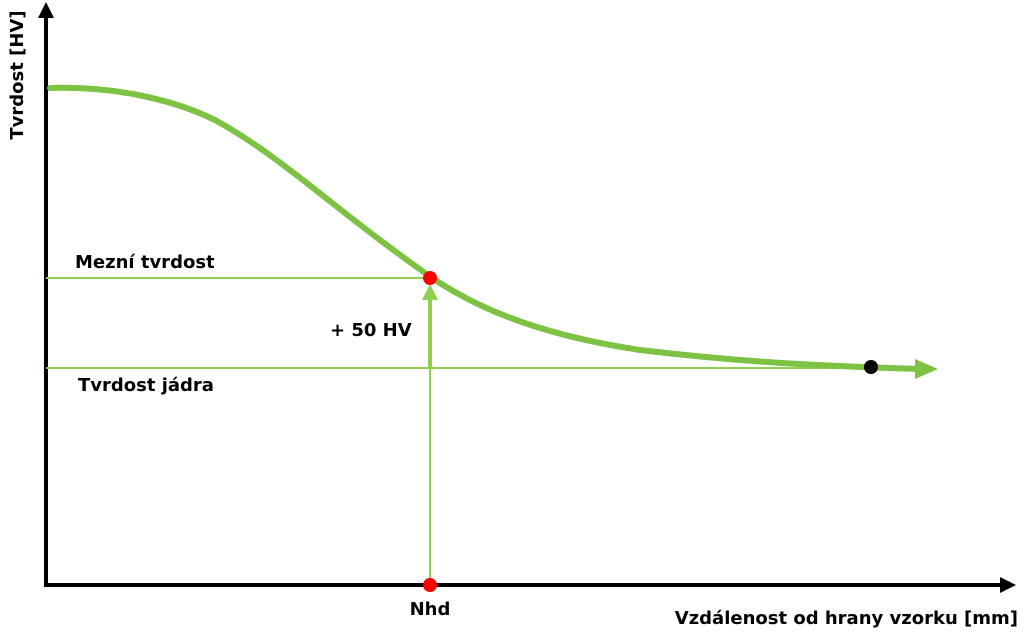 The width and height of the screenshot is (1024, 642). I want to click on x-axis-arrow, so click(1008, 585).